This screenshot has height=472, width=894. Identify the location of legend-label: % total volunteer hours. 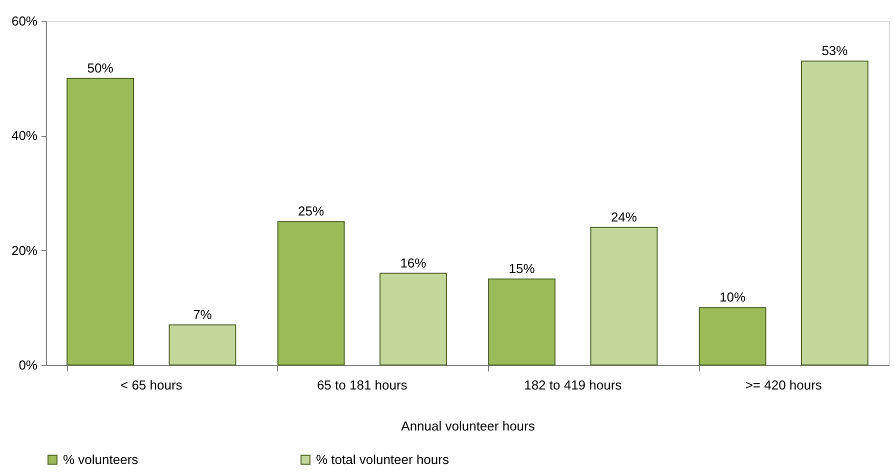
(383, 459).